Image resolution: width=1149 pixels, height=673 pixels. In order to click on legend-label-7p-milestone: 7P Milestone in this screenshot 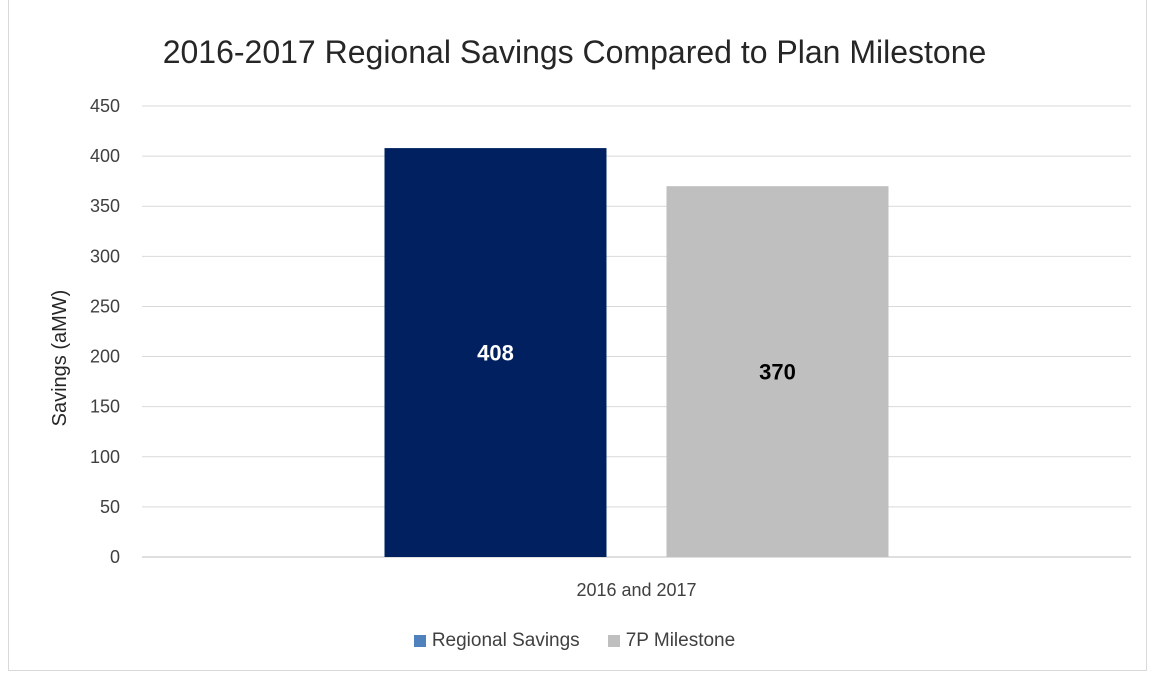, I will do `click(680, 640)`.